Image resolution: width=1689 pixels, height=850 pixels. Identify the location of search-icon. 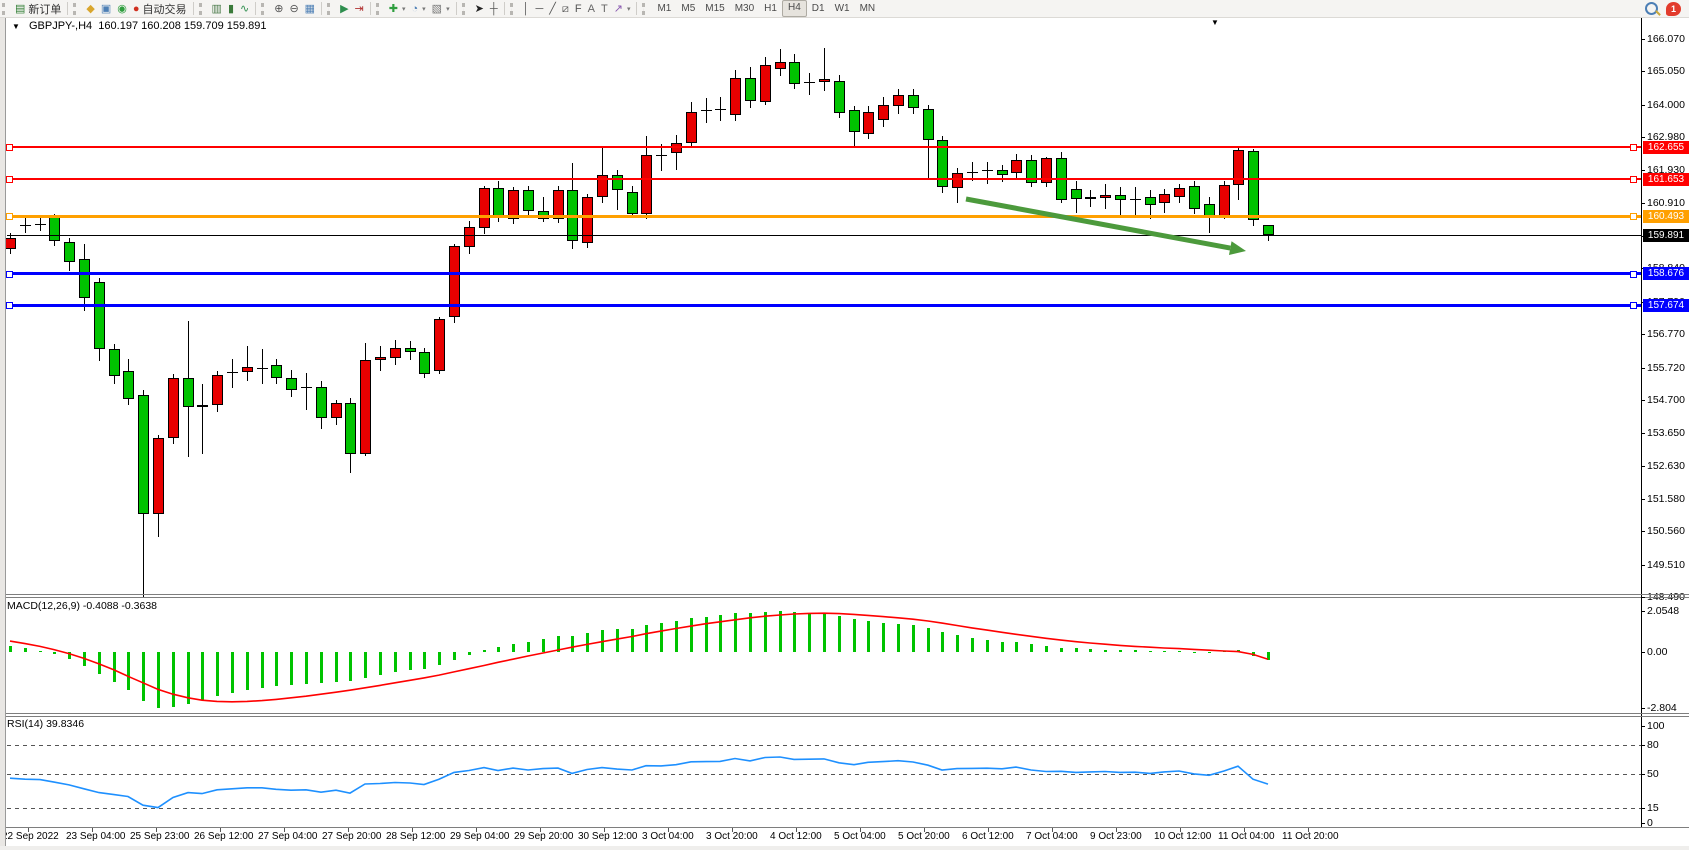
(1651, 8).